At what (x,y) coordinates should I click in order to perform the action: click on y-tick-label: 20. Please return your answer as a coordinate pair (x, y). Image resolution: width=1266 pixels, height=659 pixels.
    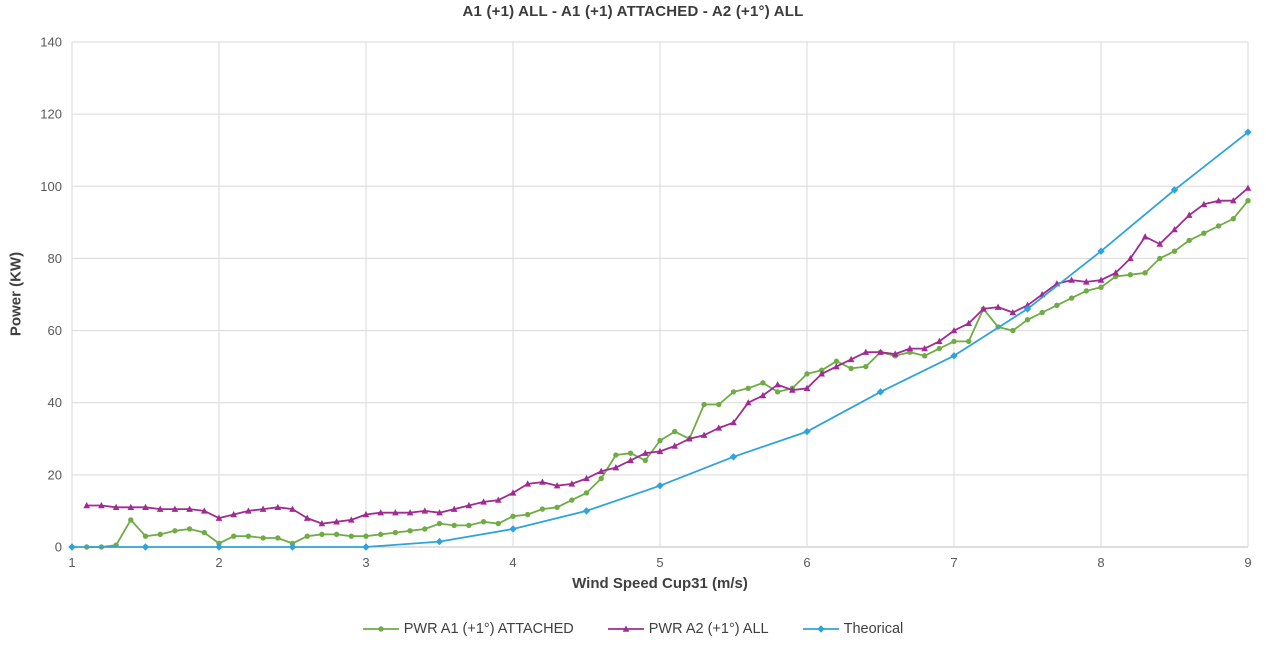
    Looking at the image, I should click on (55, 474).